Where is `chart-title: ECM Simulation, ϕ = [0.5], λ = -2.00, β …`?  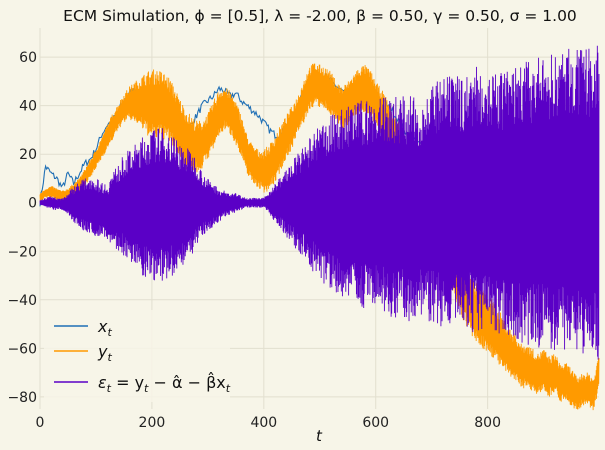 chart-title: ECM Simulation, ϕ = [0.5], λ = -2.00, β … is located at coordinates (320, 16).